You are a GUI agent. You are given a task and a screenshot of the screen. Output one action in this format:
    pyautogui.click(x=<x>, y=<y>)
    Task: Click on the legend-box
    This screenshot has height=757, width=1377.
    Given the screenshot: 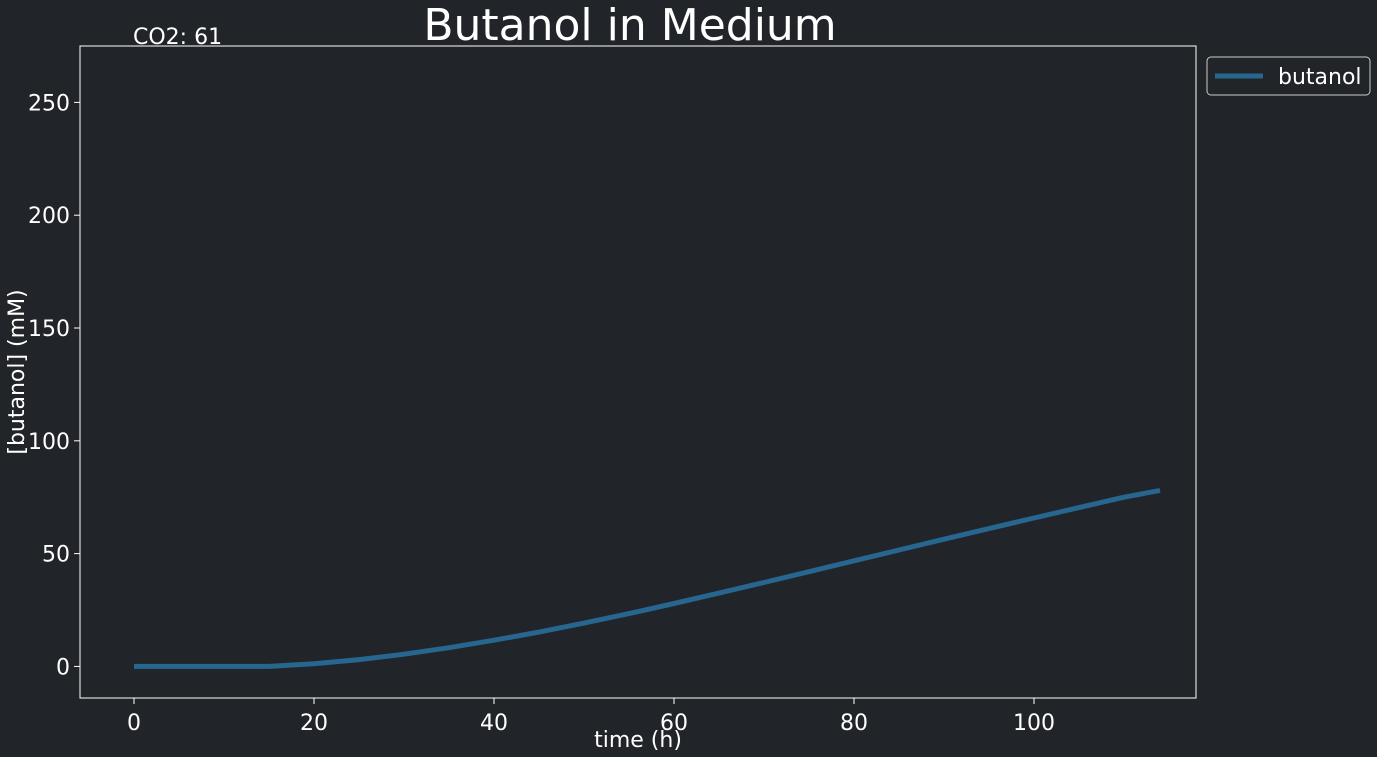 What is the action you would take?
    pyautogui.click(x=1288, y=76)
    